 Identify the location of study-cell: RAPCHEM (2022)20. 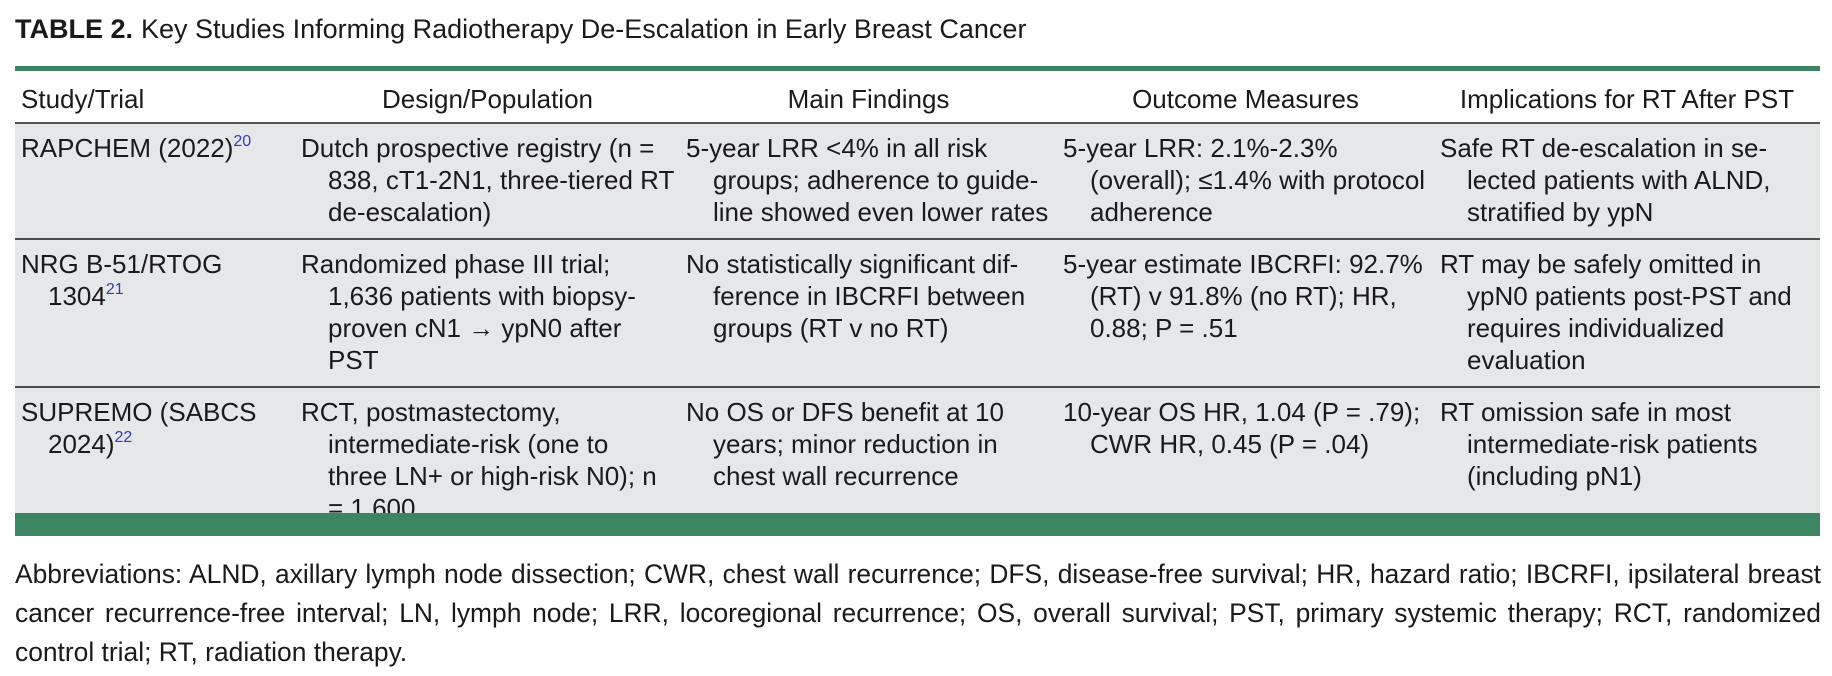
(155, 181).